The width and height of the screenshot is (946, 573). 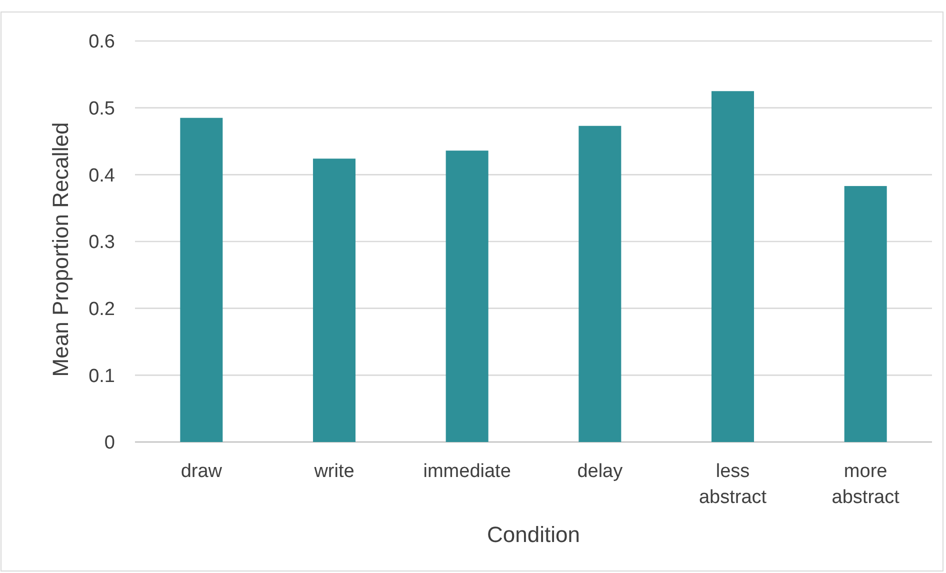 What do you see at coordinates (101, 376) in the screenshot?
I see `y-tick-label: 0.1` at bounding box center [101, 376].